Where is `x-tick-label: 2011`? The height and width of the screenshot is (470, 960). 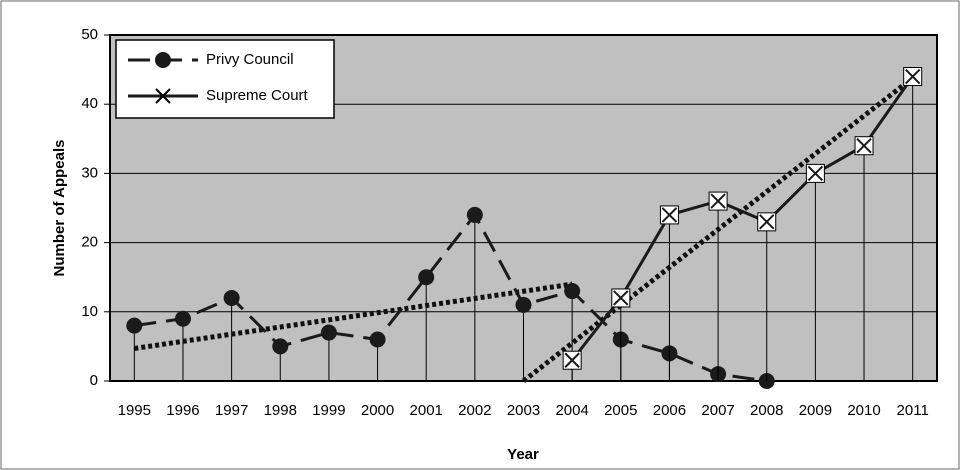
x-tick-label: 2011 is located at coordinates (913, 410).